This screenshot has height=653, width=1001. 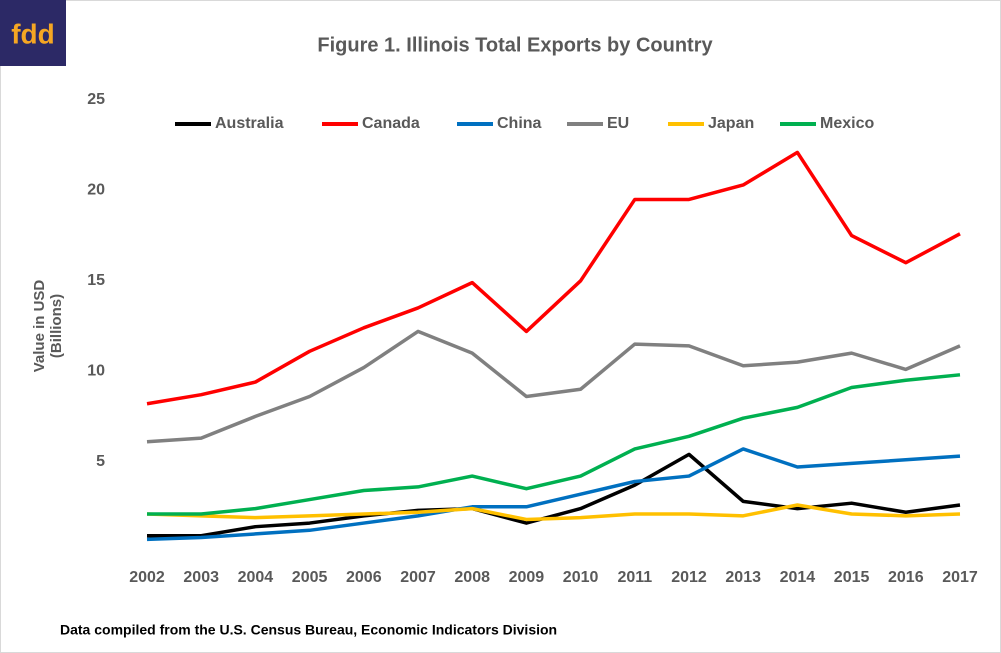 I want to click on x-tick-label: 2007, so click(x=418, y=577).